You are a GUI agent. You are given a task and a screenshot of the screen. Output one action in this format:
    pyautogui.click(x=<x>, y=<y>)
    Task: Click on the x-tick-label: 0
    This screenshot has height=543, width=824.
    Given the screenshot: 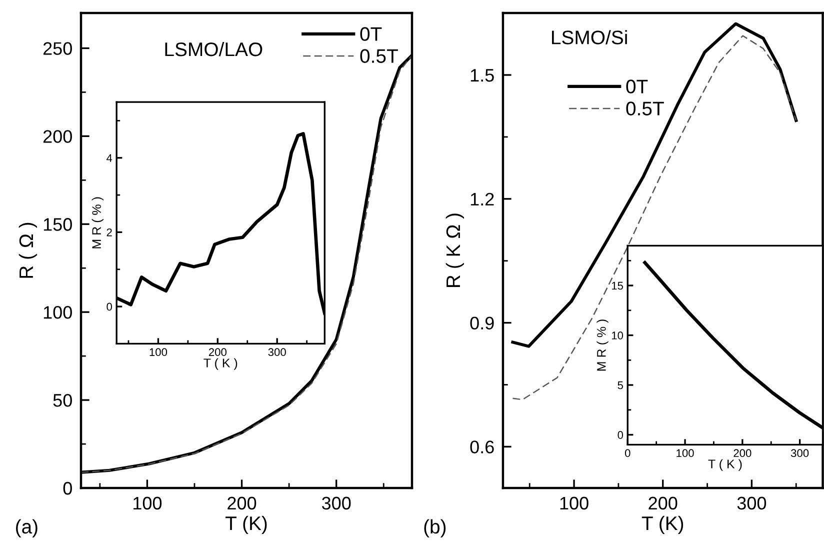 What is the action you would take?
    pyautogui.click(x=627, y=453)
    